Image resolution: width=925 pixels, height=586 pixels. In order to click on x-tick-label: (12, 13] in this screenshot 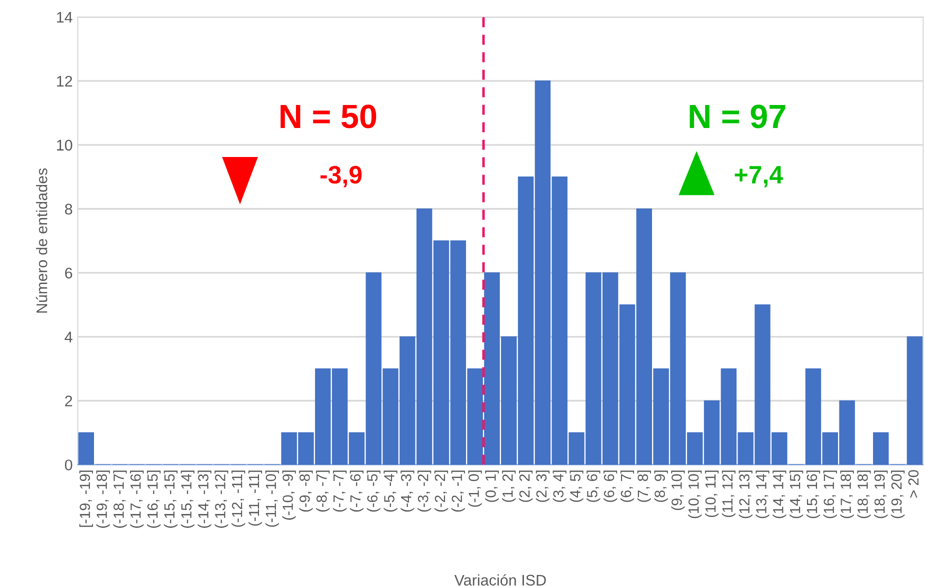, I will do `click(745, 494)`.